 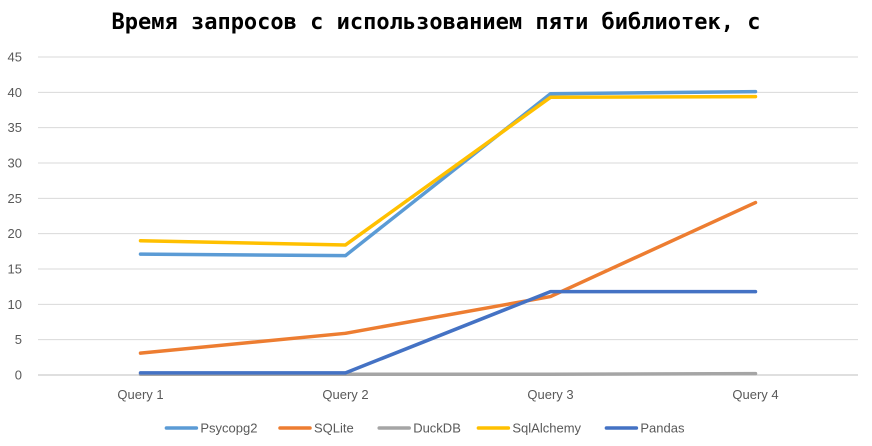 I want to click on y-tick-label: 0, so click(x=18, y=375).